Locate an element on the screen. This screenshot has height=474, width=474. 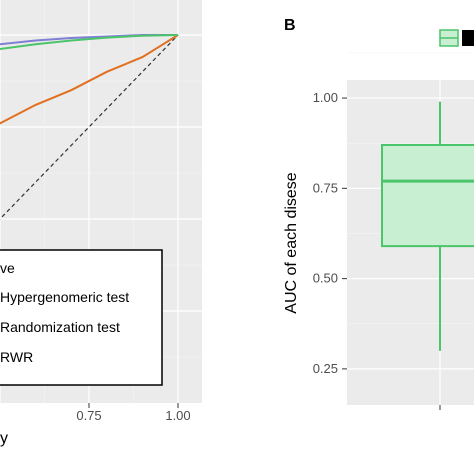
panel-a-x-axis-title: y is located at coordinates (4, 438).